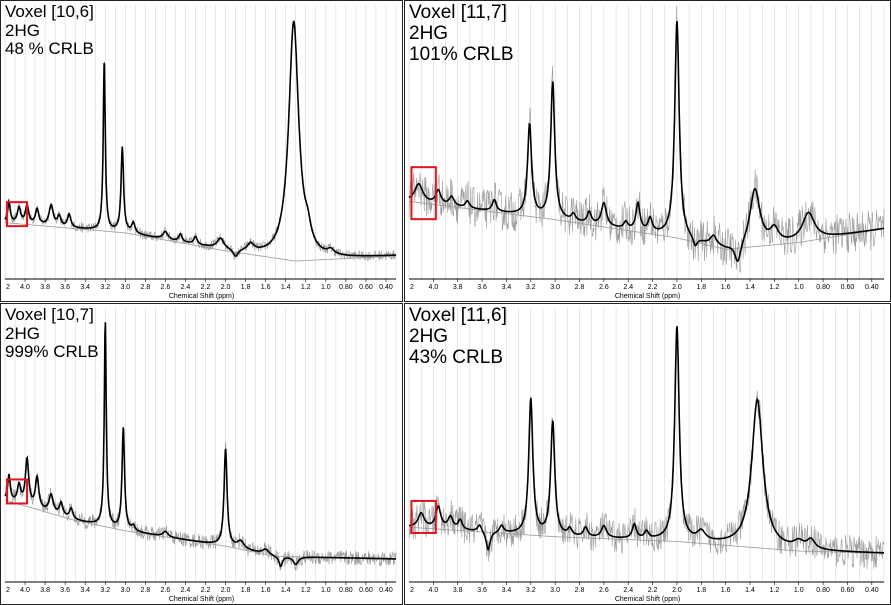  What do you see at coordinates (52, 352) in the screenshot?
I see `crlb-value: 999% CRLB` at bounding box center [52, 352].